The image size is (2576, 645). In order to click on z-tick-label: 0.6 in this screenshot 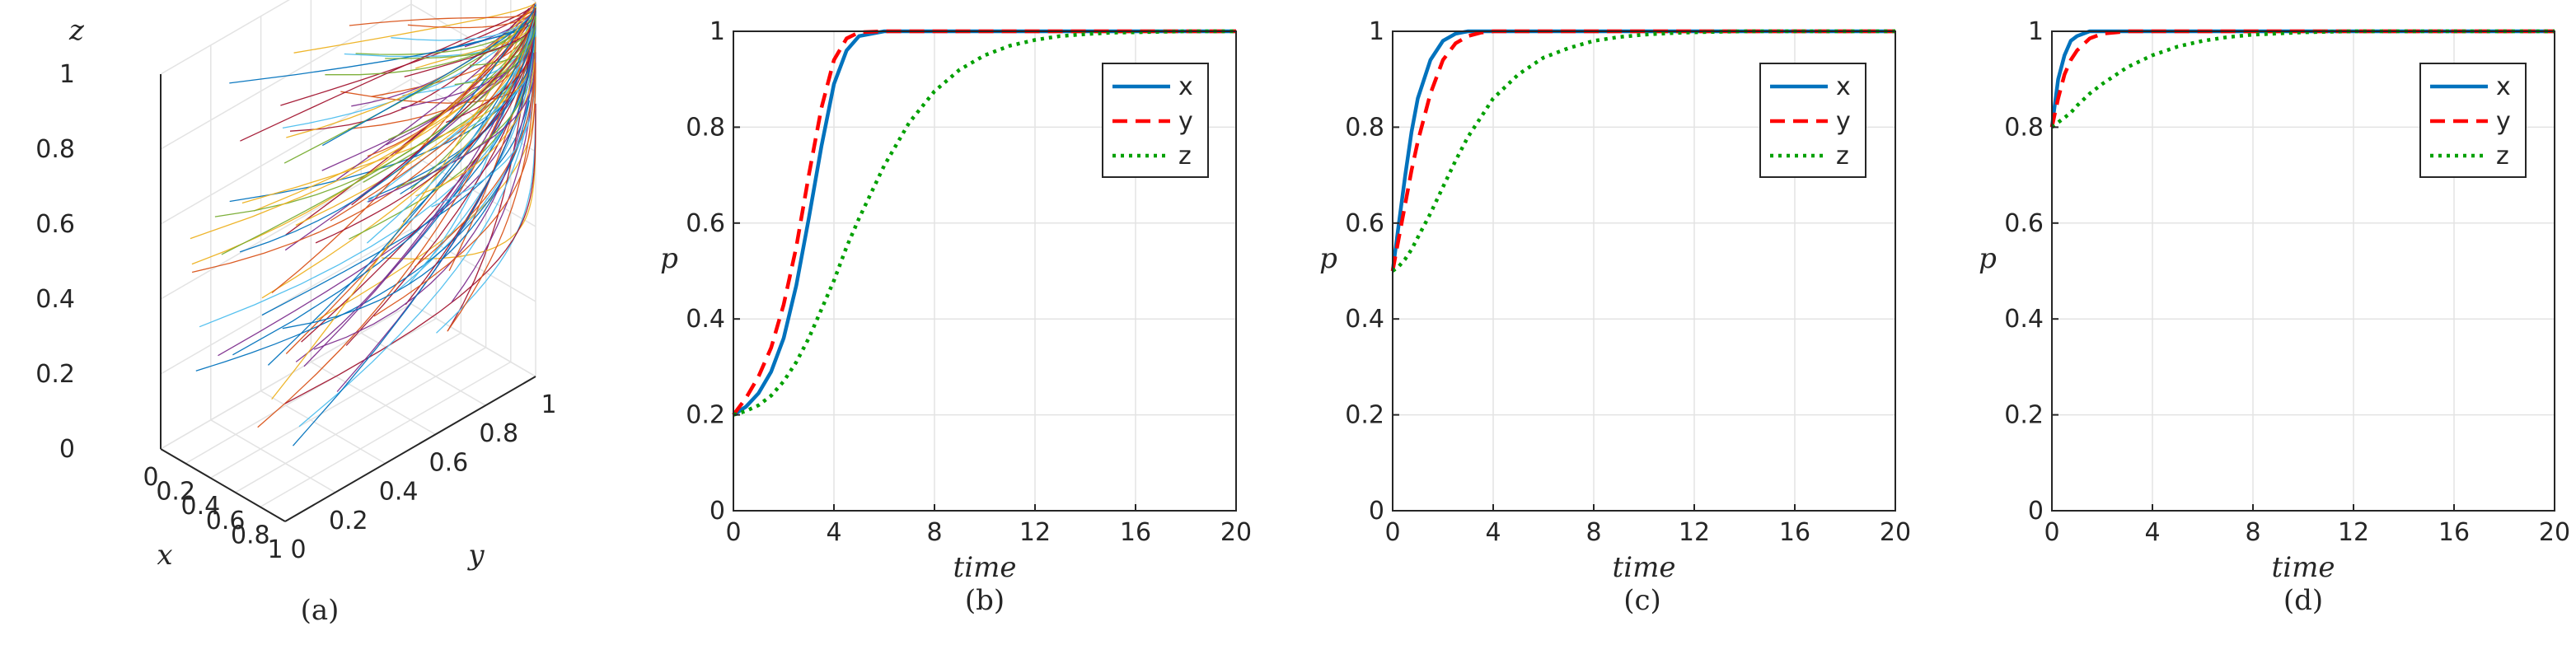, I will do `click(55, 224)`.